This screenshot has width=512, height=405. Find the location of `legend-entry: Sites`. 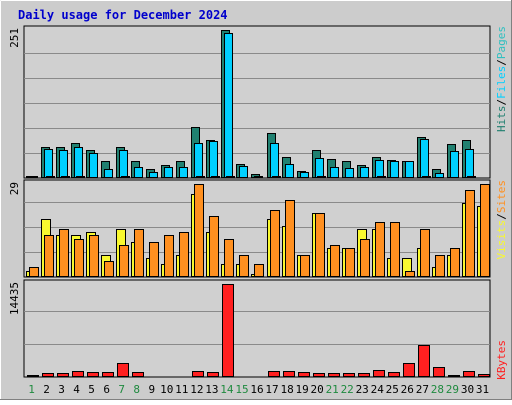

legend-entry: Sites is located at coordinates (501, 196).